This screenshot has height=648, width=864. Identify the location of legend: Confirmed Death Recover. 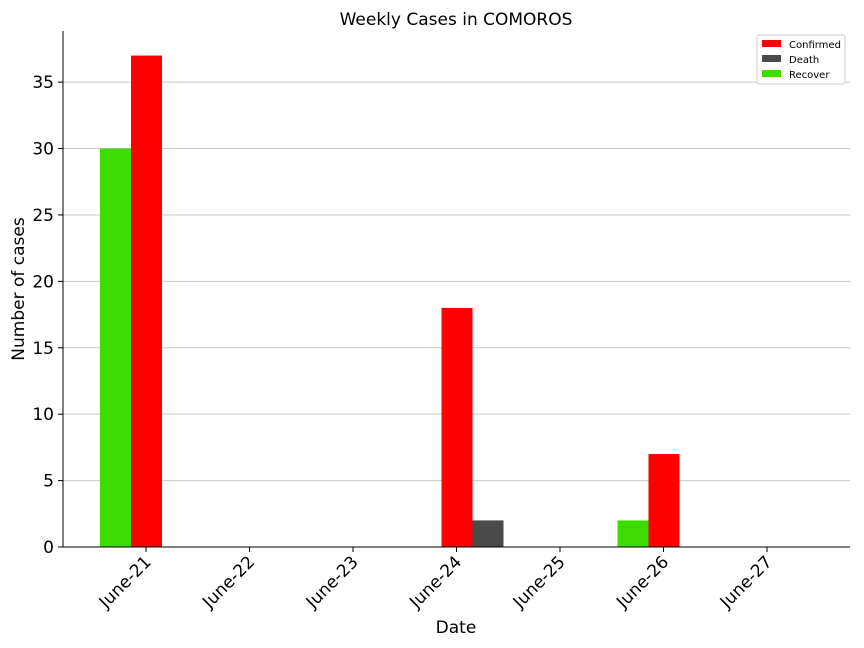
(801, 59).